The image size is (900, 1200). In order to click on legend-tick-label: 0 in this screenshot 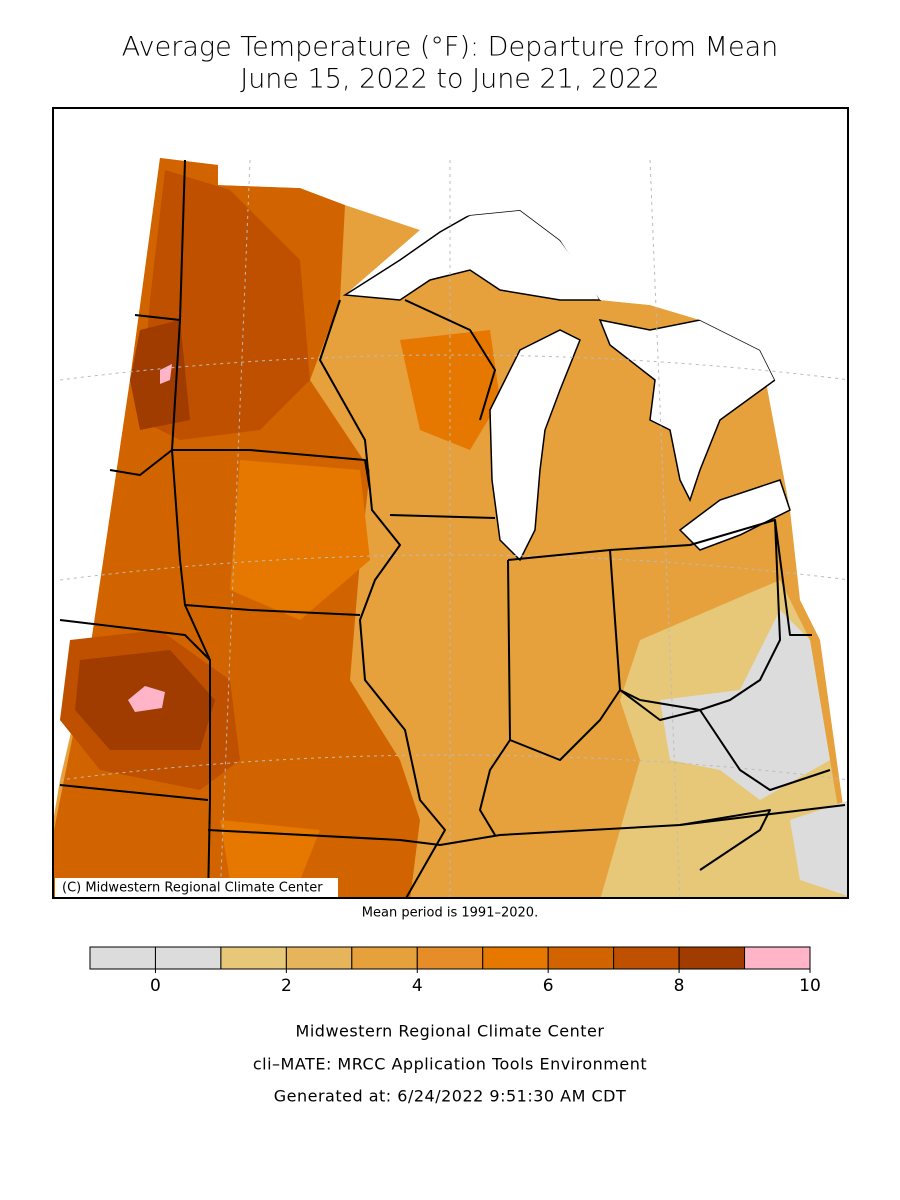, I will do `click(155, 986)`.